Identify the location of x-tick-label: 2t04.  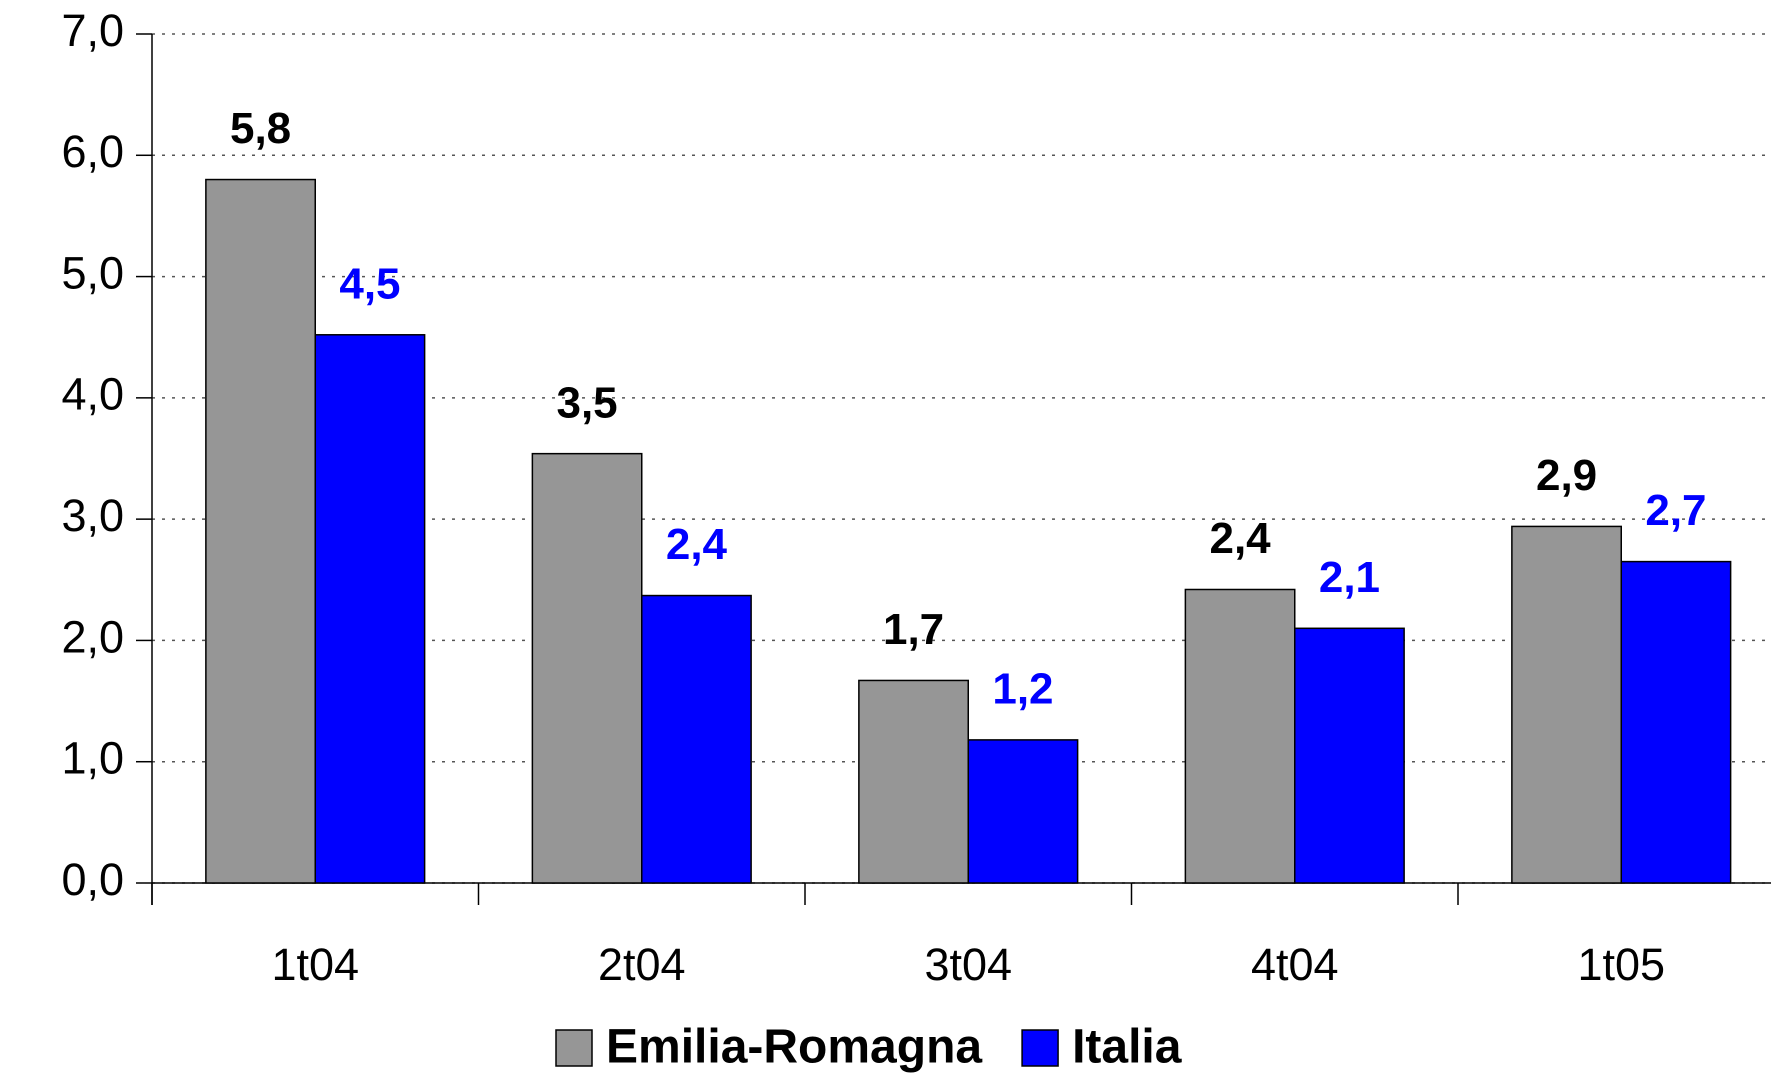
(642, 964).